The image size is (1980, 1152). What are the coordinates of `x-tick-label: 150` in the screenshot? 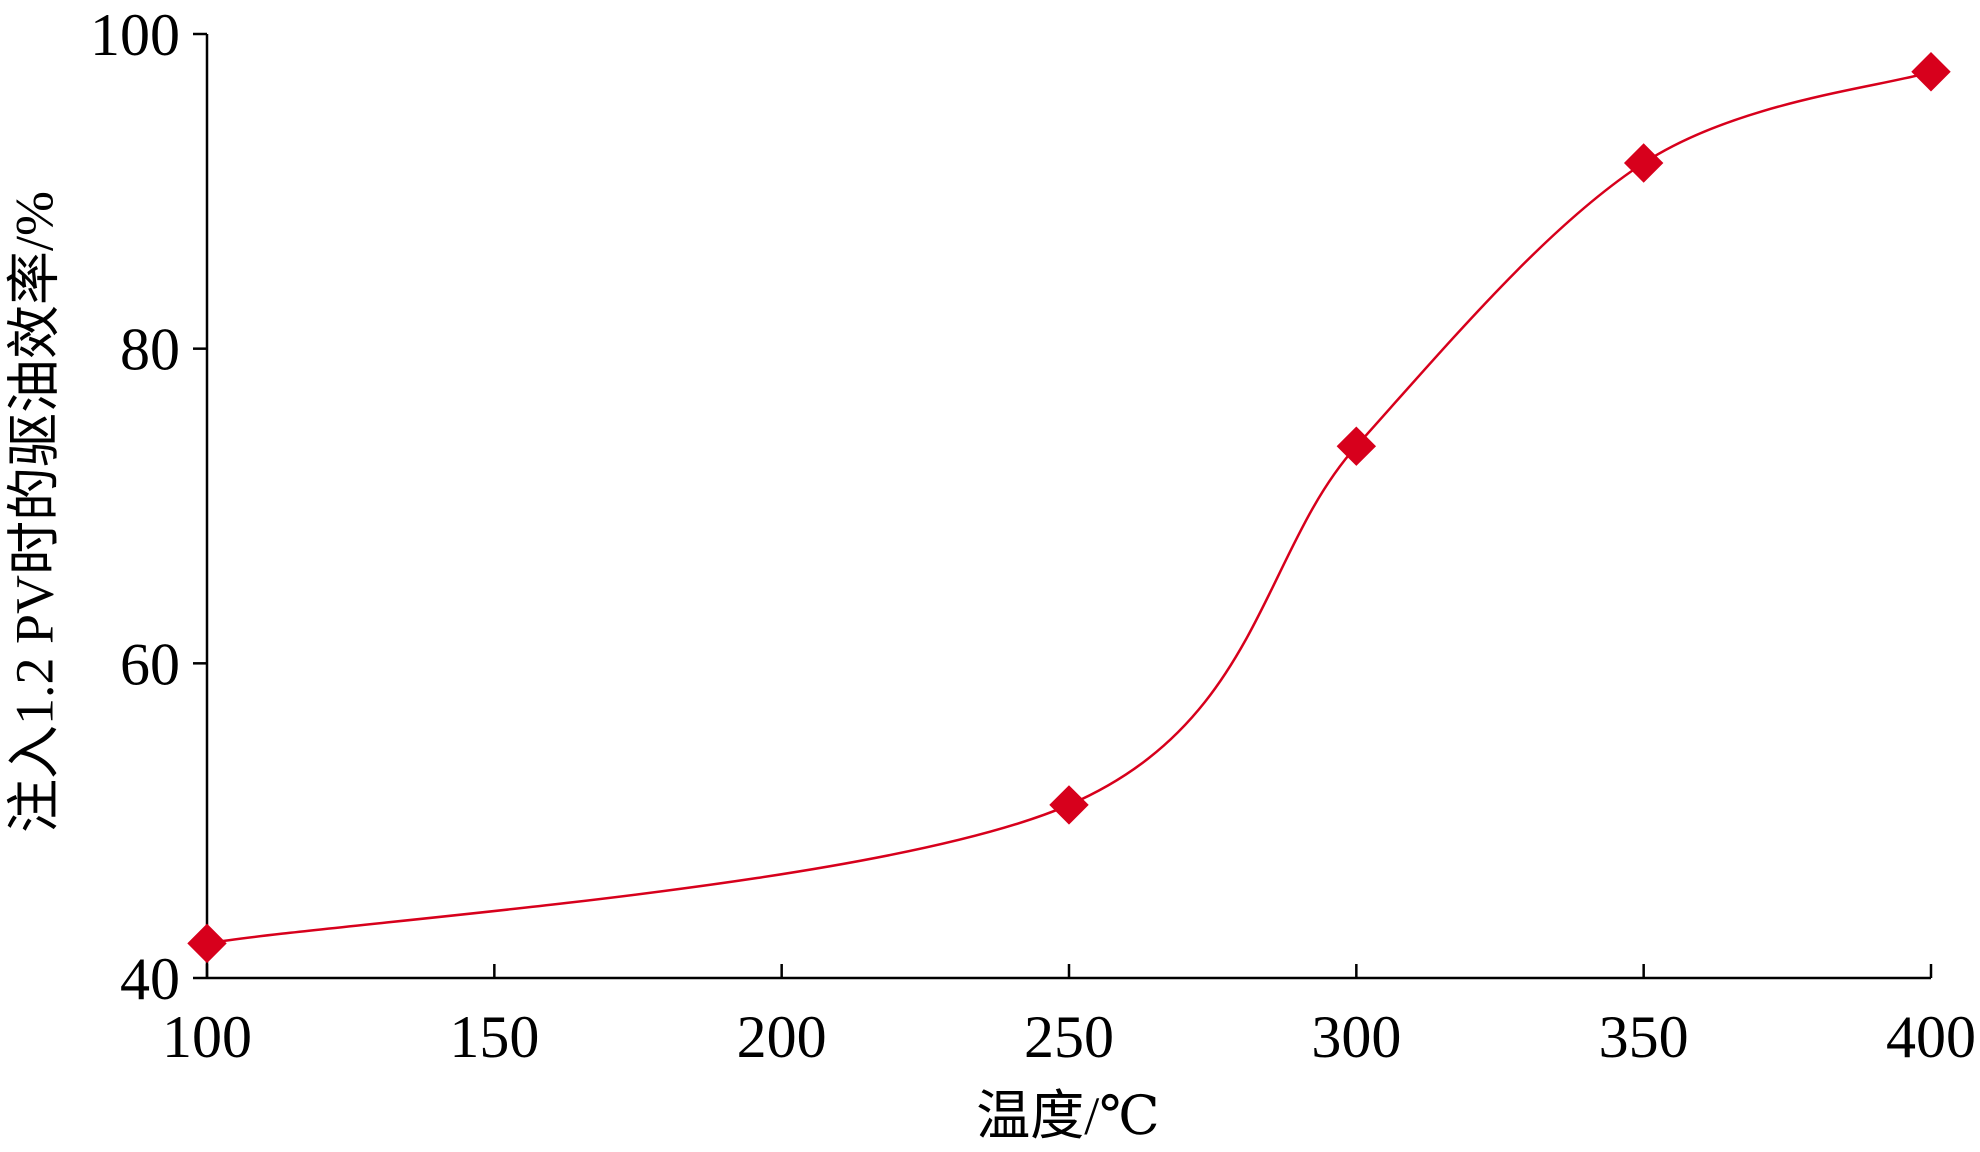 It's located at (494, 1037).